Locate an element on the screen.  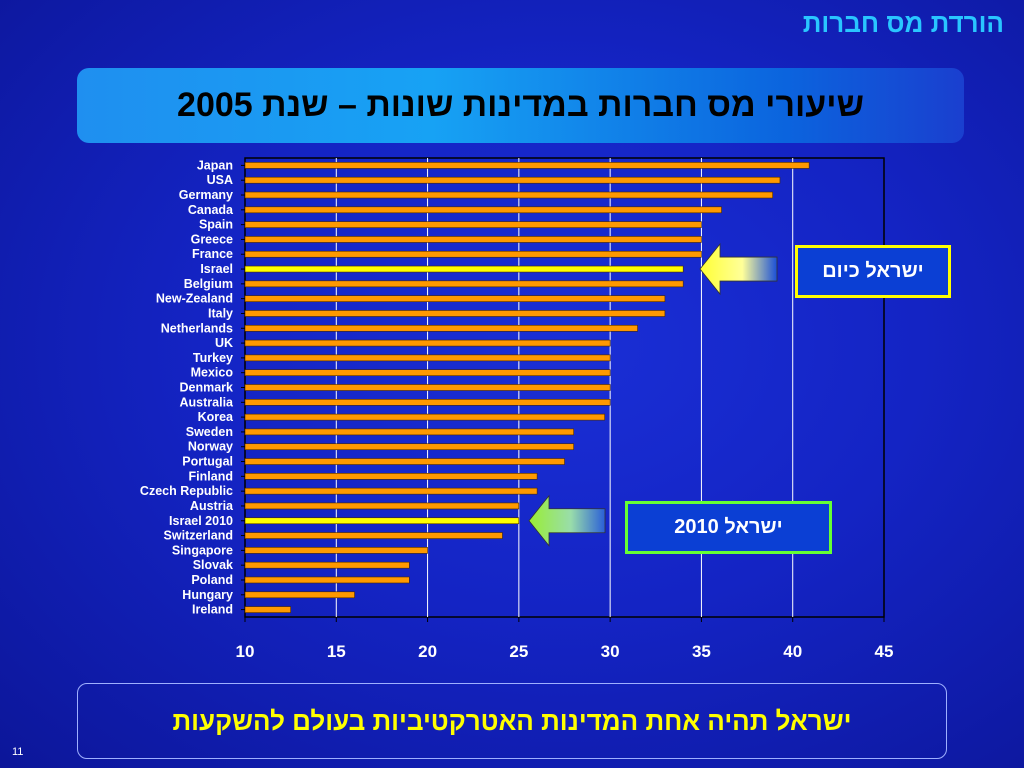
arrow-israel-today-icon is located at coordinates (738, 269).